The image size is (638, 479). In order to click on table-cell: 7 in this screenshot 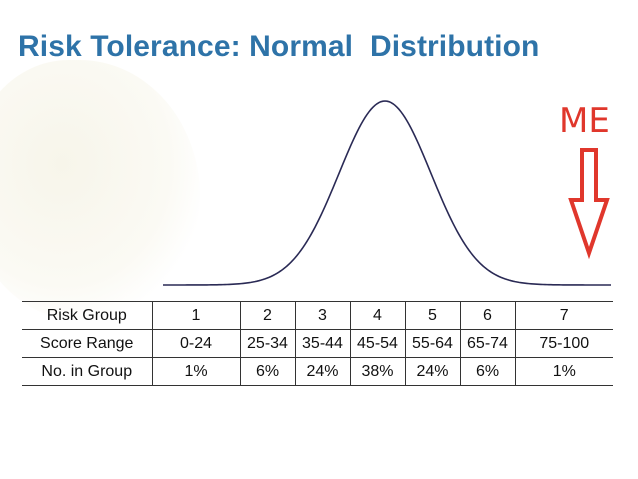, I will do `click(563, 315)`.